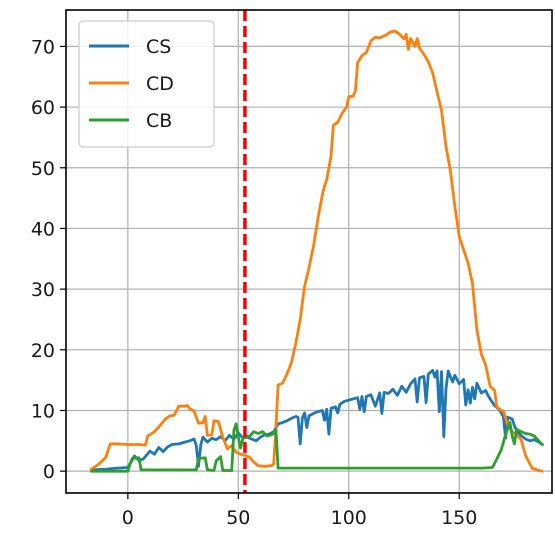  What do you see at coordinates (43, 411) in the screenshot?
I see `y-tick-label: 10` at bounding box center [43, 411].